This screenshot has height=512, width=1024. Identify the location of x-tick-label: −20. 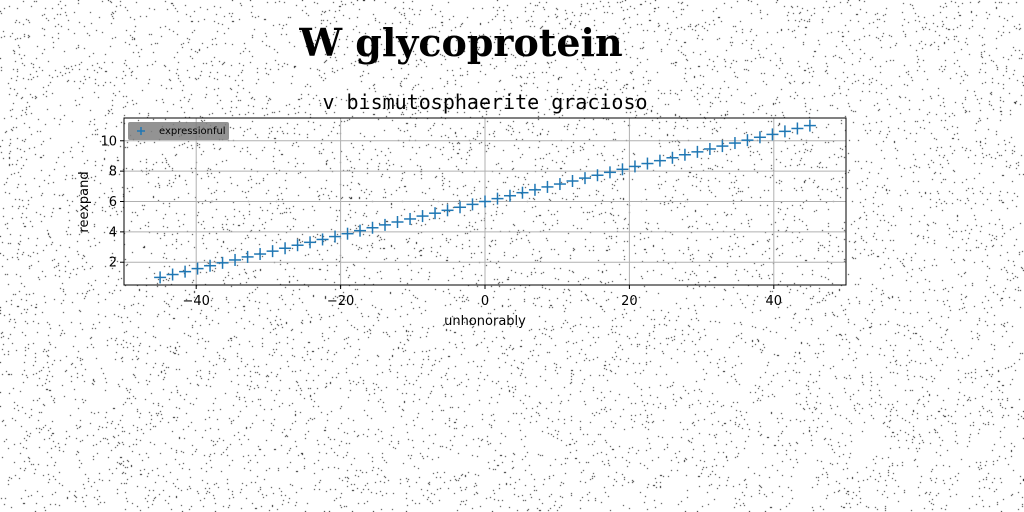
(340, 301).